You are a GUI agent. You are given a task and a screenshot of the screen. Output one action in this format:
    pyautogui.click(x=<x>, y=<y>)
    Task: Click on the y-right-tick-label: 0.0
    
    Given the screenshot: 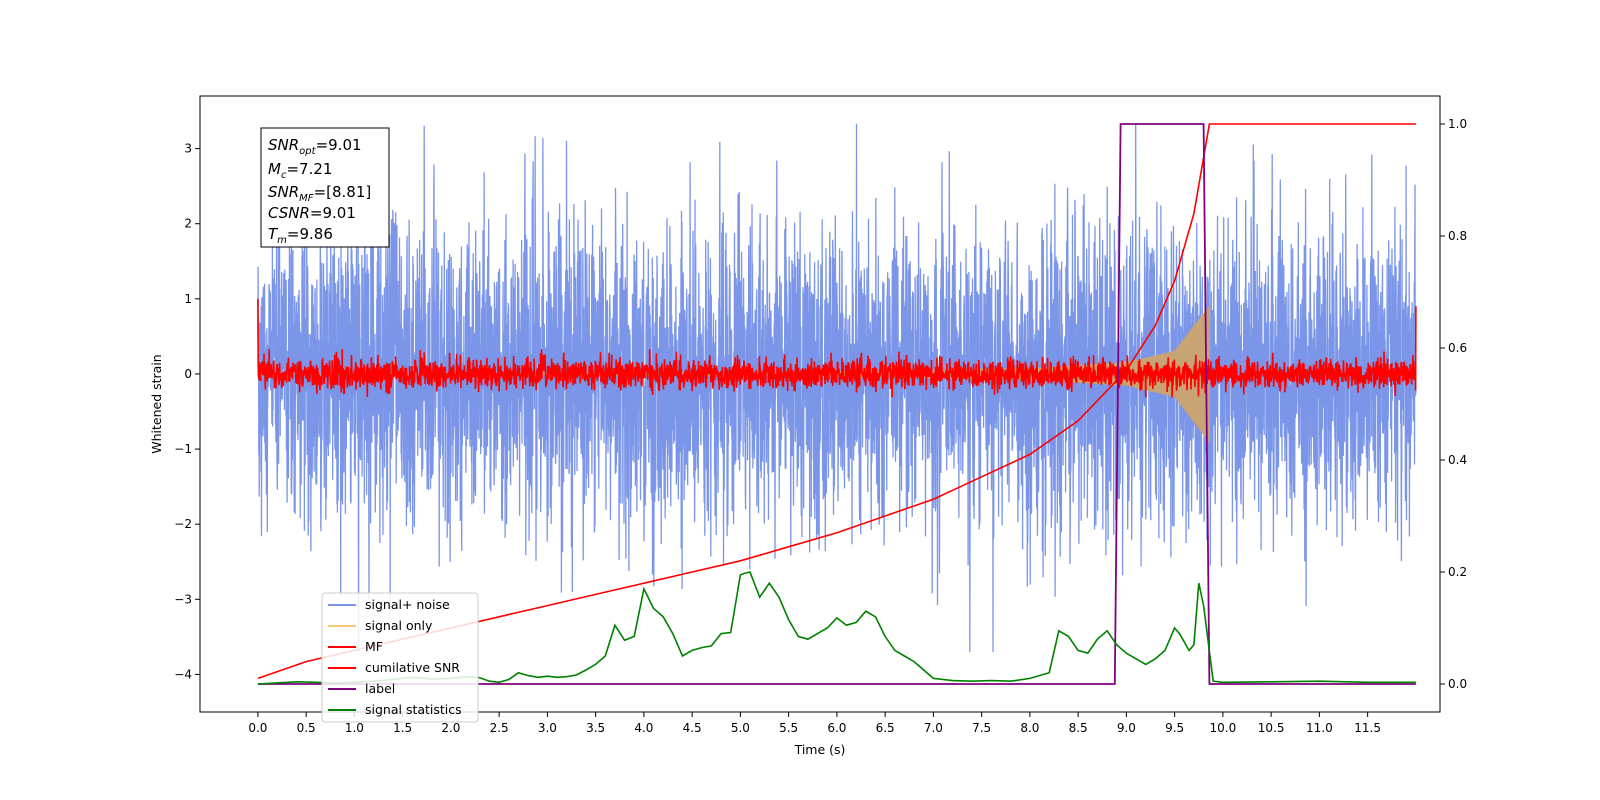 What is the action you would take?
    pyautogui.click(x=1457, y=684)
    